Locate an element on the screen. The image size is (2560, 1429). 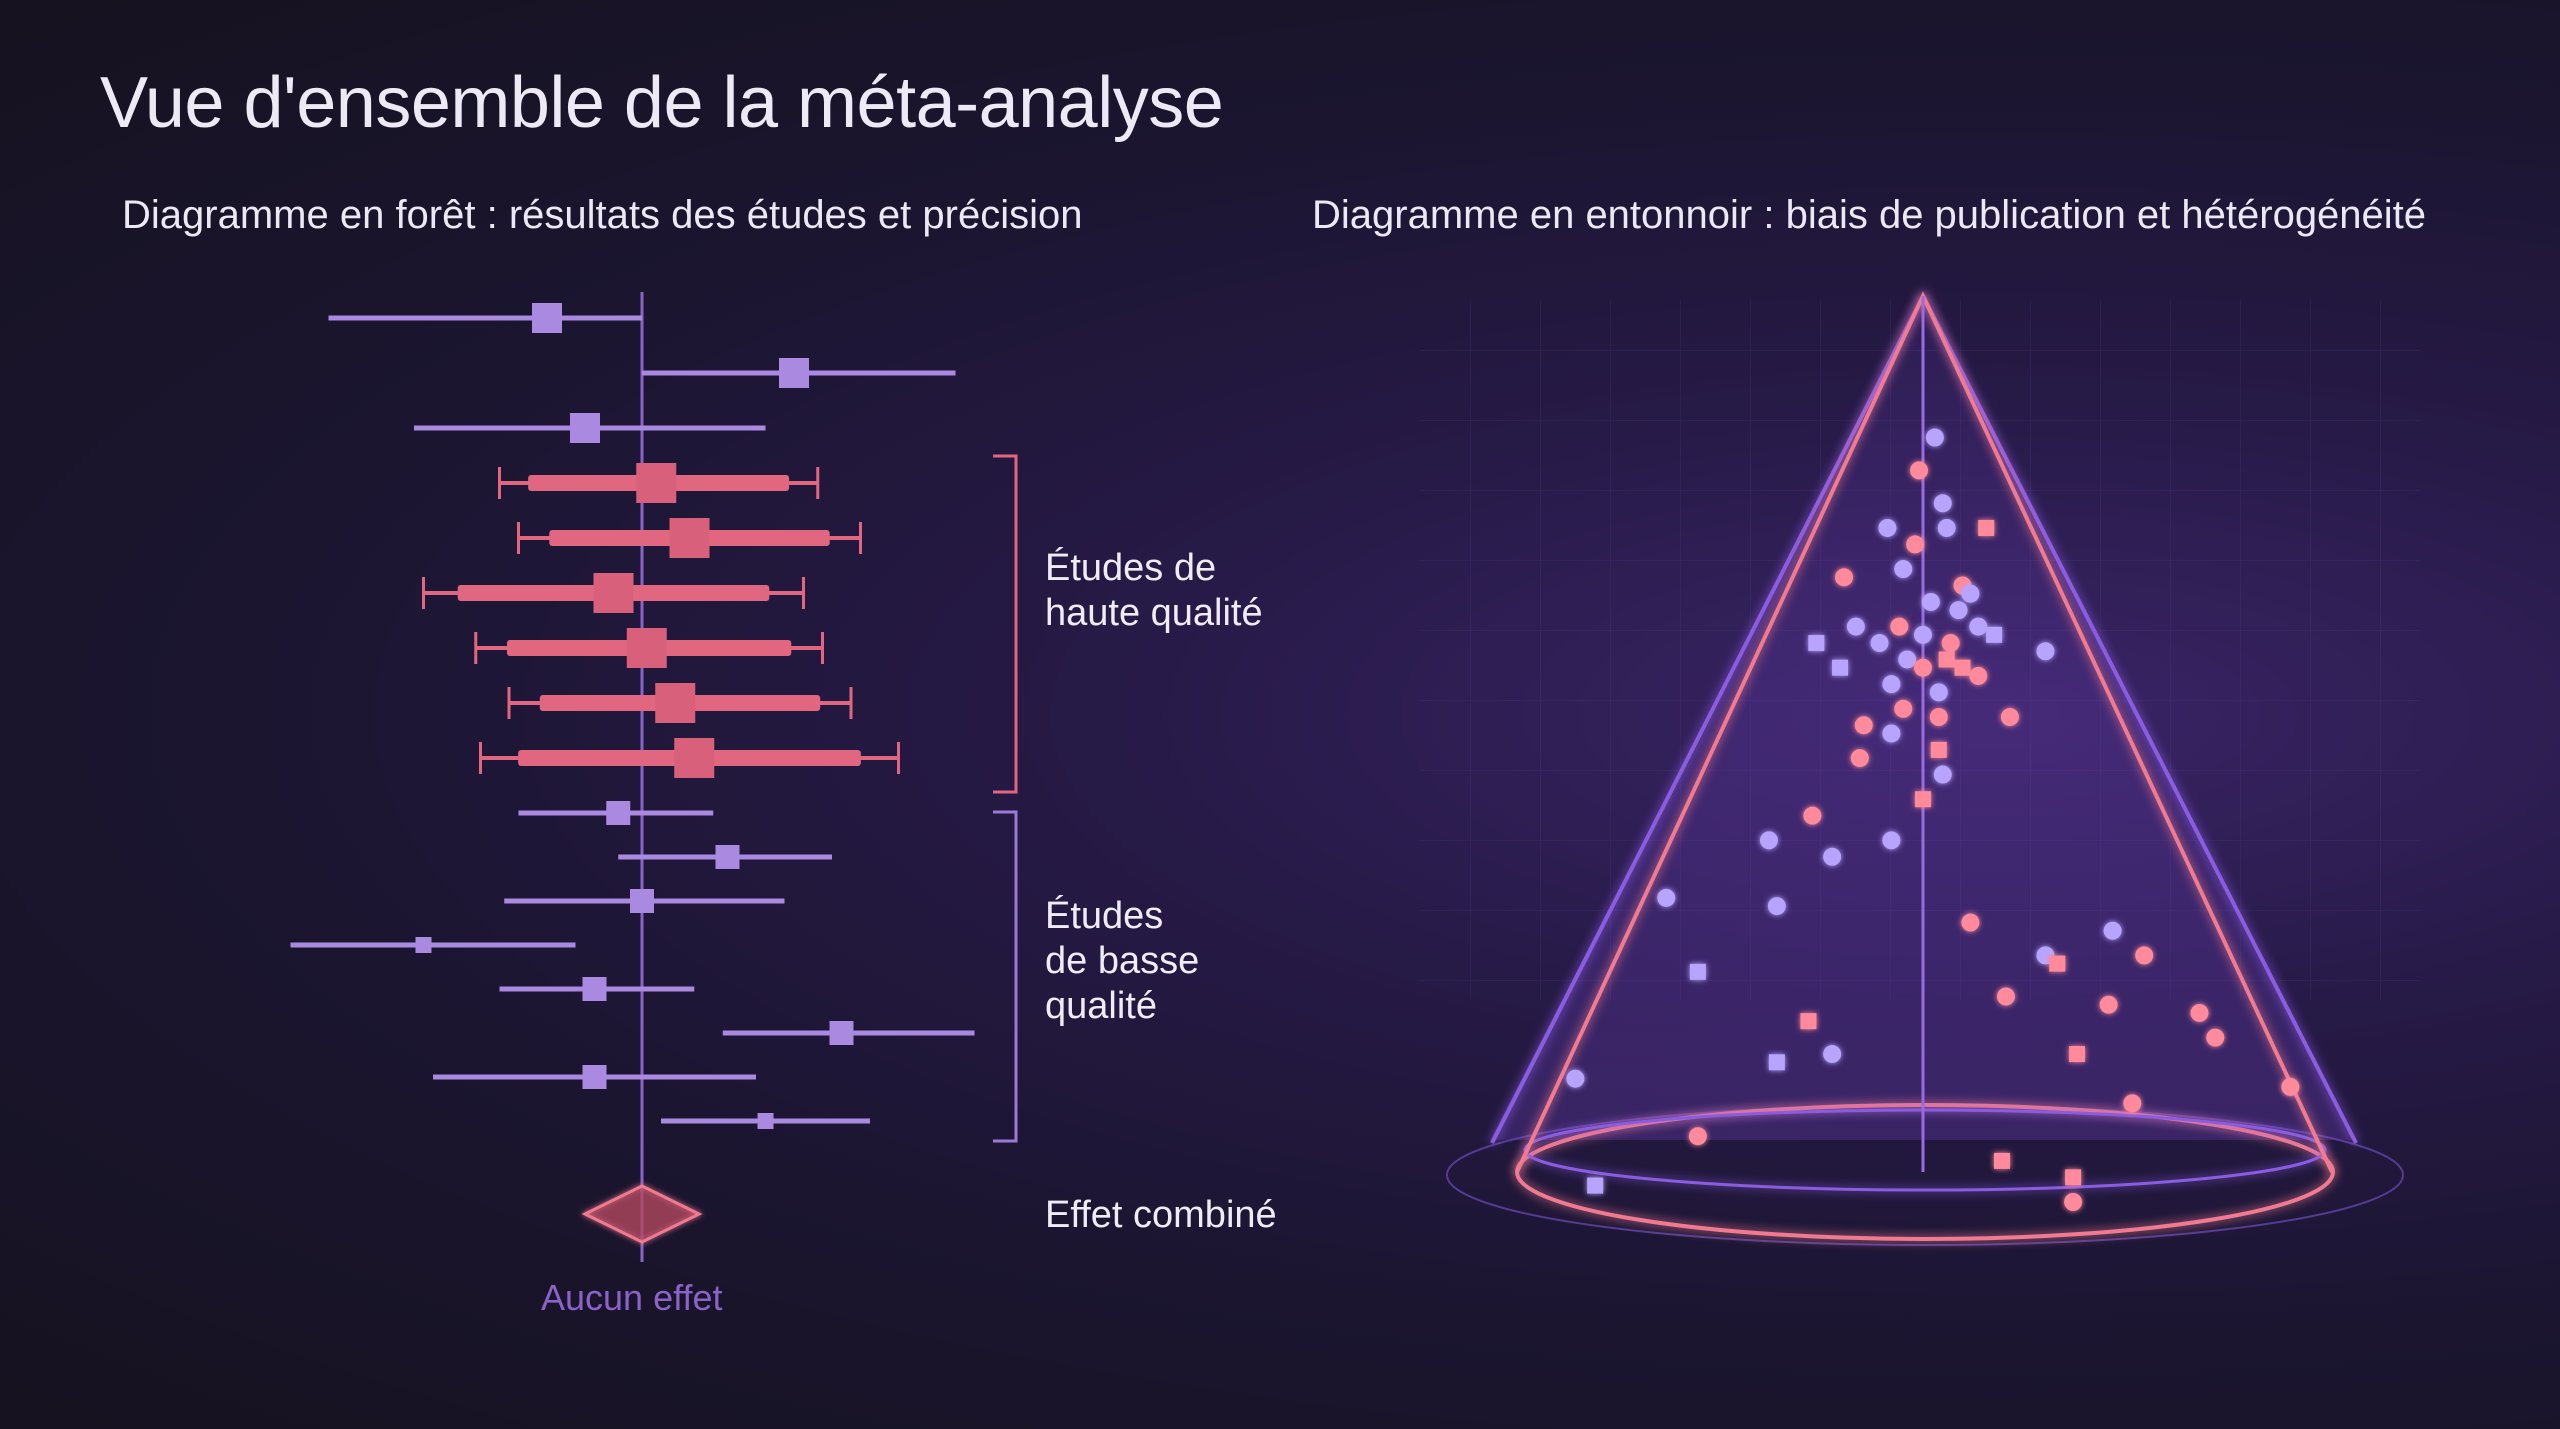
no-effect-axis-label: Aucun effet is located at coordinates (632, 1297).